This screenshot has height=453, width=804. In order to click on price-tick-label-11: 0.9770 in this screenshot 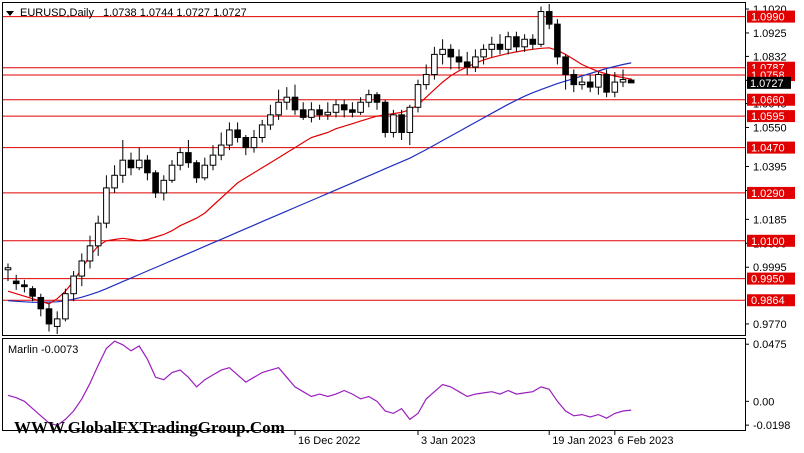, I will do `click(770, 325)`.